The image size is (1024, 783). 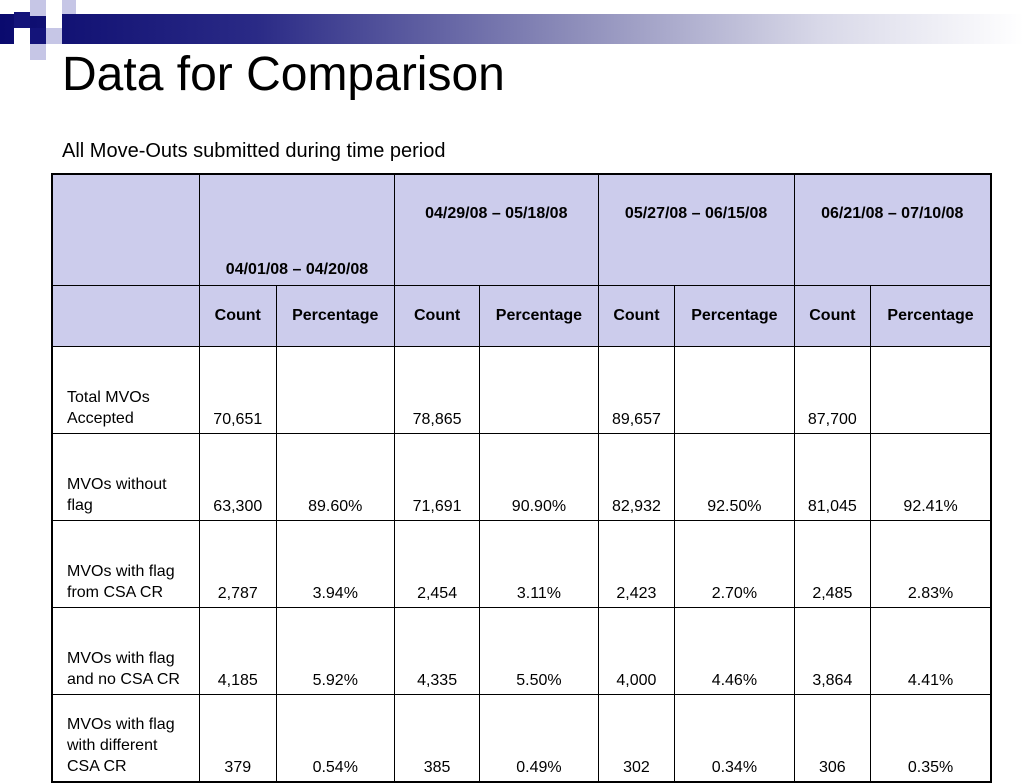 I want to click on row-label: MVOs with flag and no CSA CR, so click(x=125, y=651).